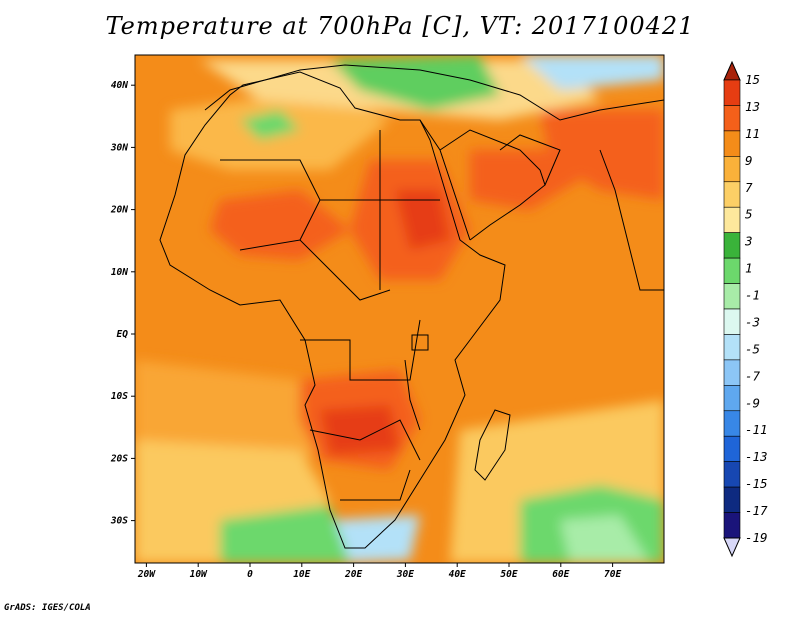 The width and height of the screenshot is (800, 618). I want to click on lon-tick-label: 60E, so click(560, 574).